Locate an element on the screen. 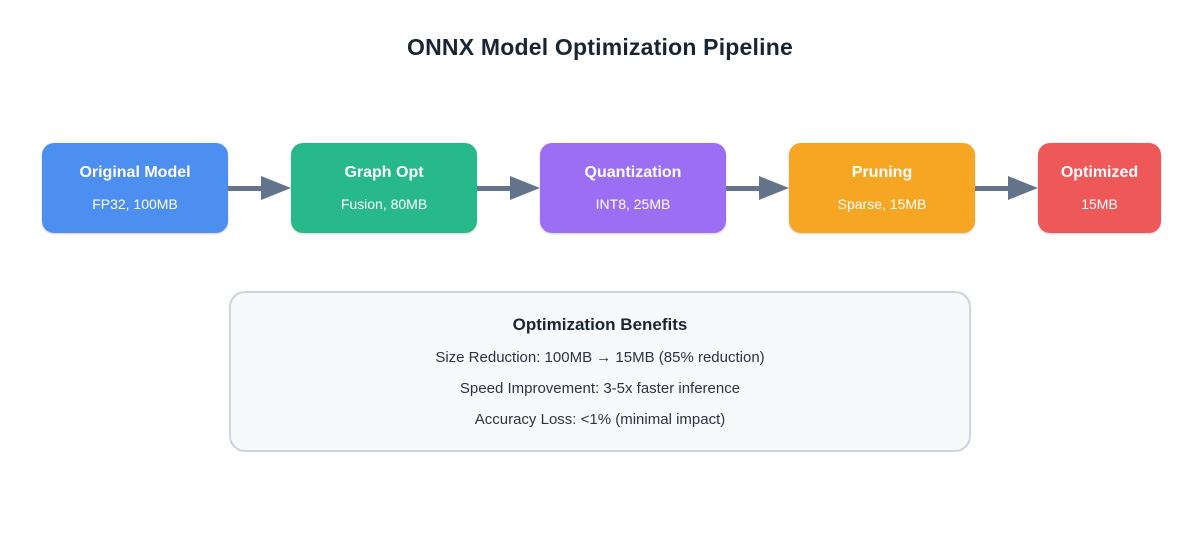  pipeline-stage-graph-opt: Graph Opt Fusion, 80MB is located at coordinates (384, 188).